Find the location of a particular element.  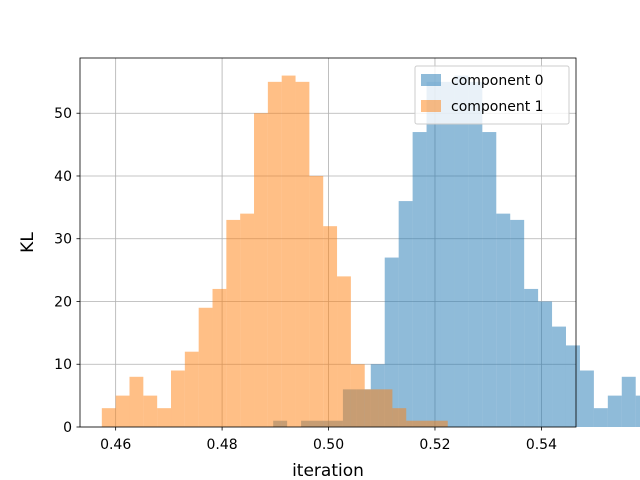

x-axis-label: iteration is located at coordinates (328, 470).